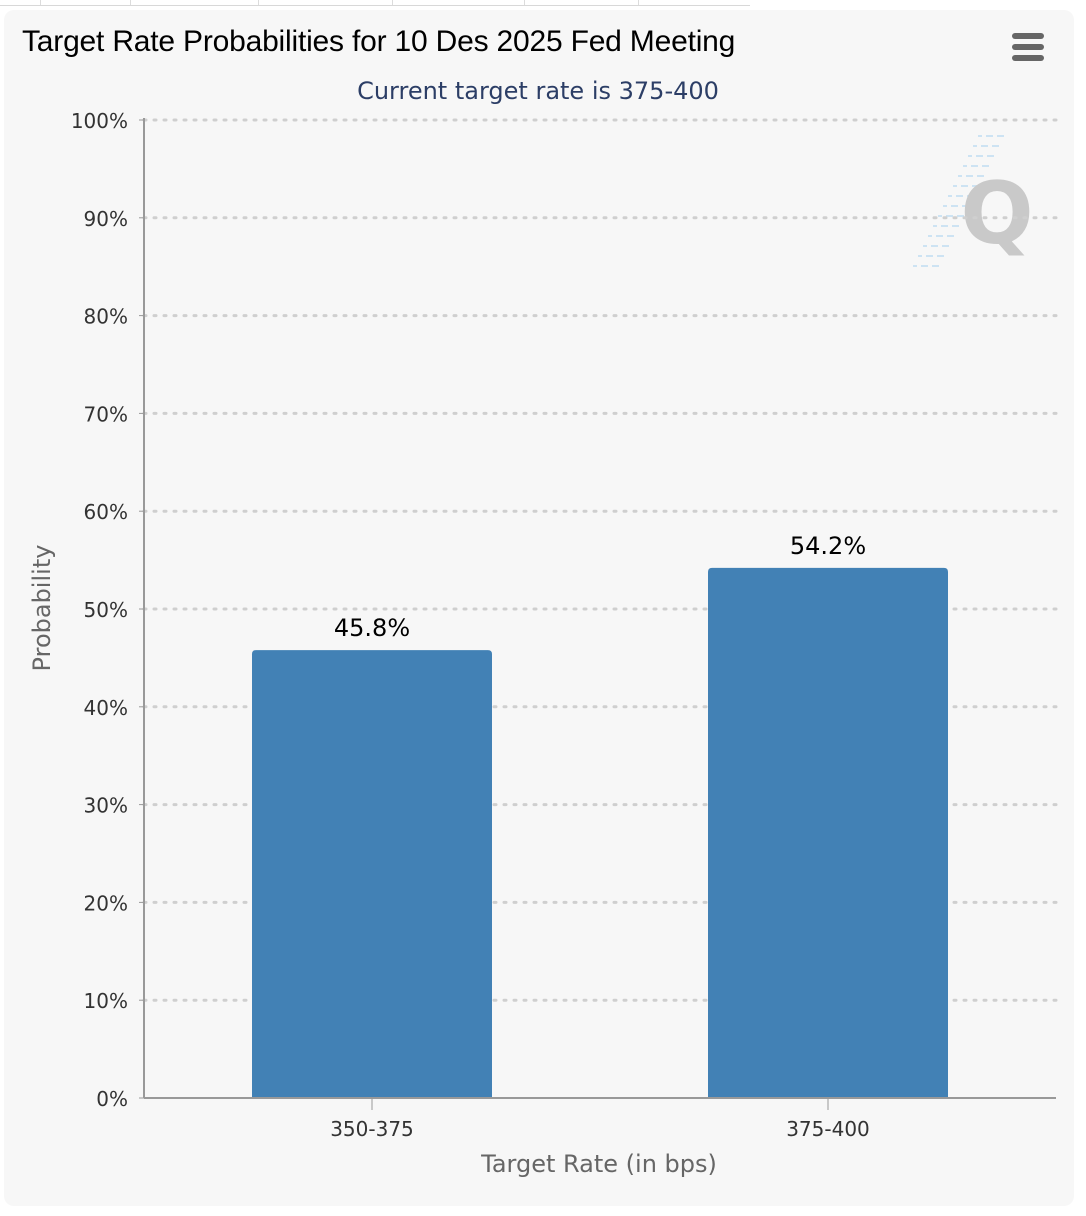  What do you see at coordinates (106, 708) in the screenshot?
I see `y-tick-label: 40%` at bounding box center [106, 708].